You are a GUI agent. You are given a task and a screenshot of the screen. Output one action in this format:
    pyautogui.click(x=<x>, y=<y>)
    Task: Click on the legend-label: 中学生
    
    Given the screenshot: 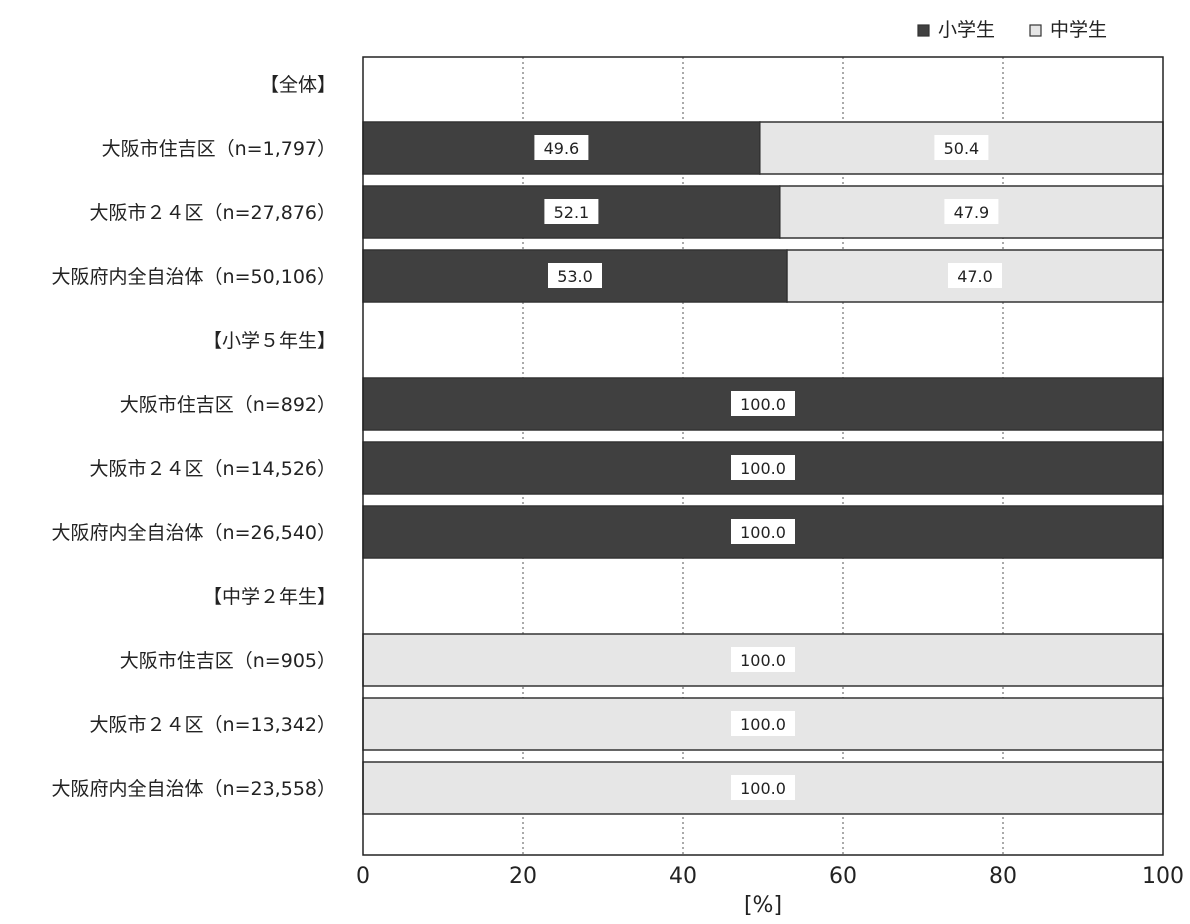 What is the action you would take?
    pyautogui.click(x=1078, y=30)
    